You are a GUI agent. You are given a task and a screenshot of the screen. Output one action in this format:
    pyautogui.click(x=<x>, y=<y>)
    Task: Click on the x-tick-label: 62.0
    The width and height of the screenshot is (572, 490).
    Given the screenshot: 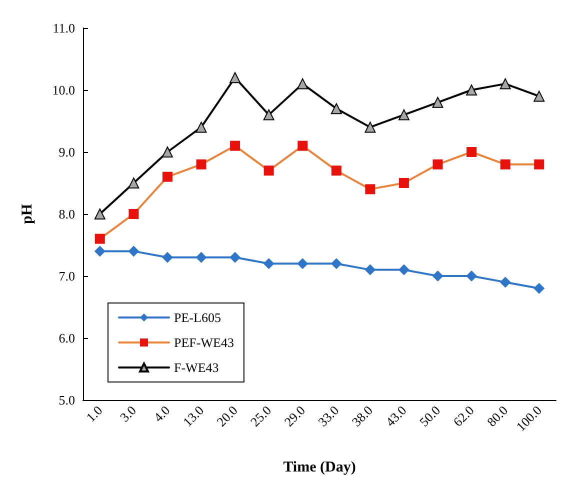 What is the action you would take?
    pyautogui.click(x=463, y=416)
    